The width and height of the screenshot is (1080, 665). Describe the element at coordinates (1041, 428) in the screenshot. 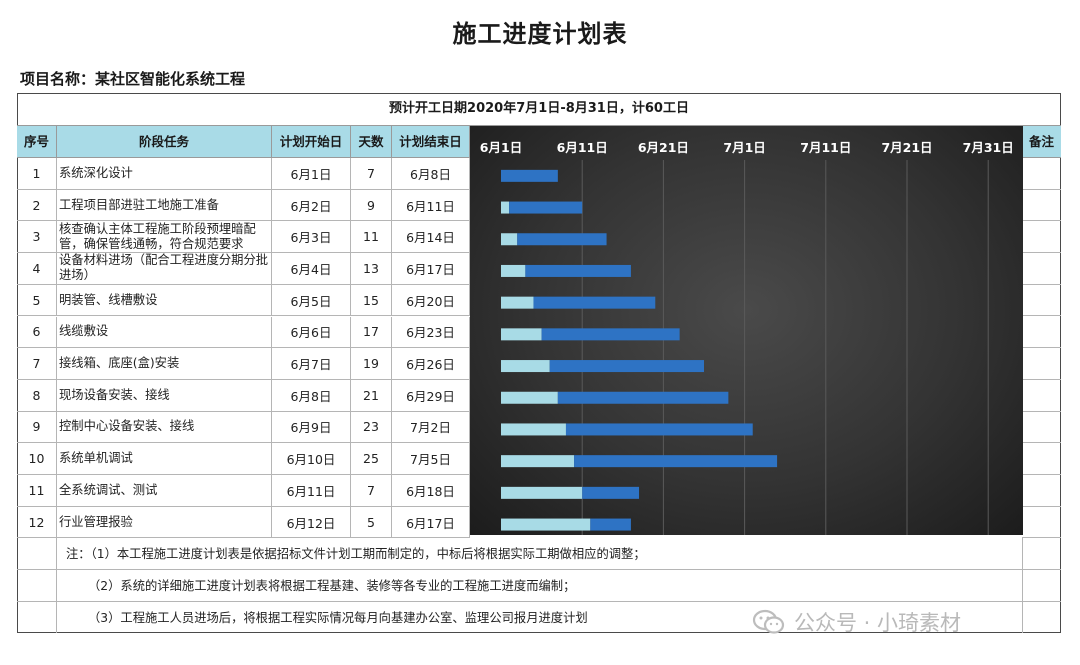

I see `row-9-remark` at that location.